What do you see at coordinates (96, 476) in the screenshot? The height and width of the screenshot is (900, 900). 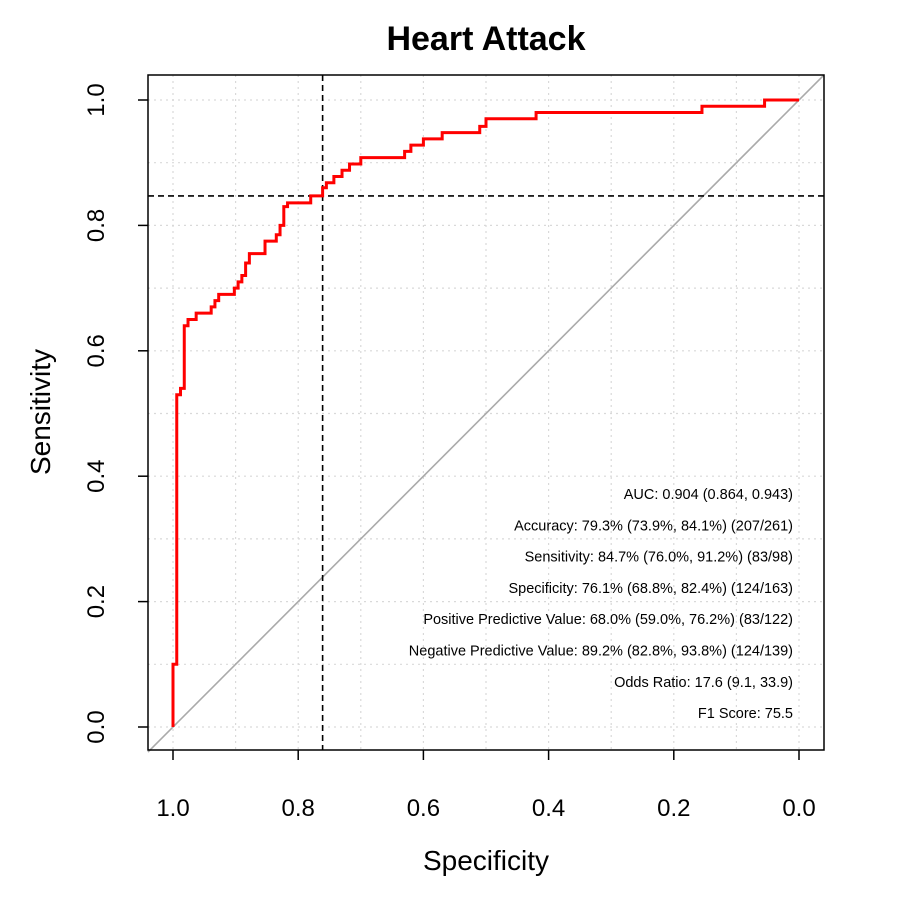 I see `y-tick-label: 0.4` at bounding box center [96, 476].